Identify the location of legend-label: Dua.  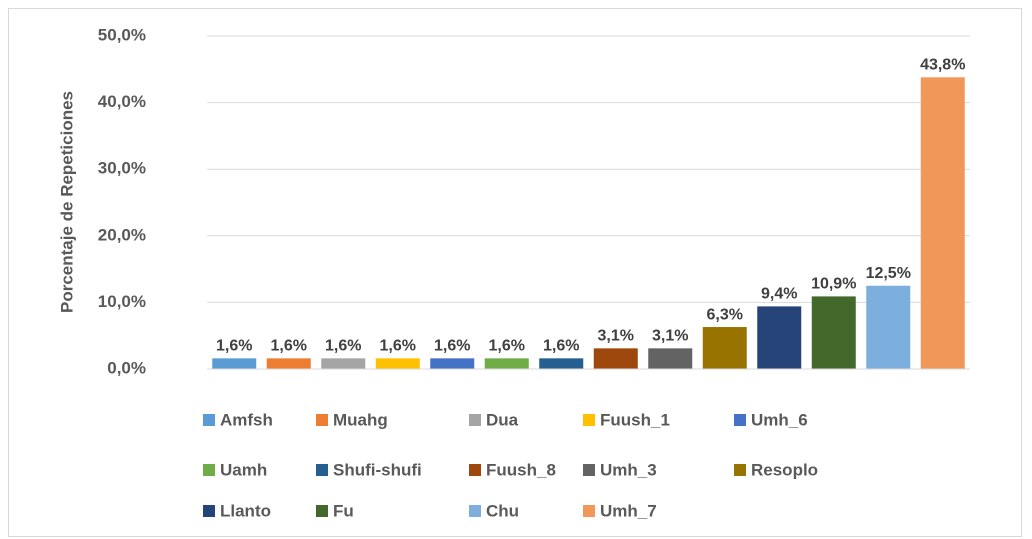
(502, 419).